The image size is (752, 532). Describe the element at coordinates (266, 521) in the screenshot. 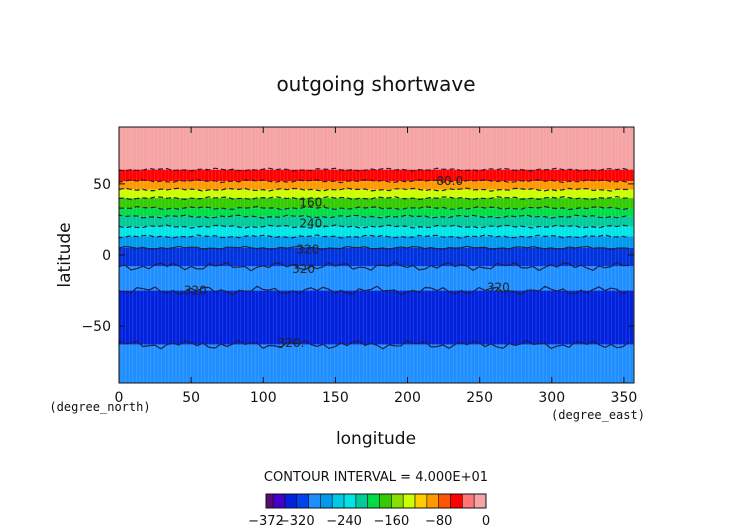

I see `colorbar-tick-label: −372` at that location.